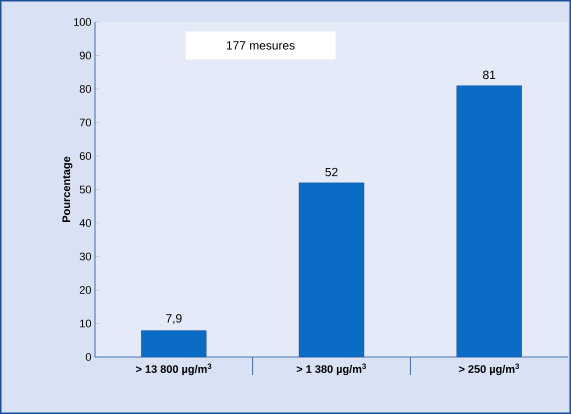 This screenshot has height=414, width=571. I want to click on x-tick-label: > 250 µg/m$^{3}$, so click(489, 370).